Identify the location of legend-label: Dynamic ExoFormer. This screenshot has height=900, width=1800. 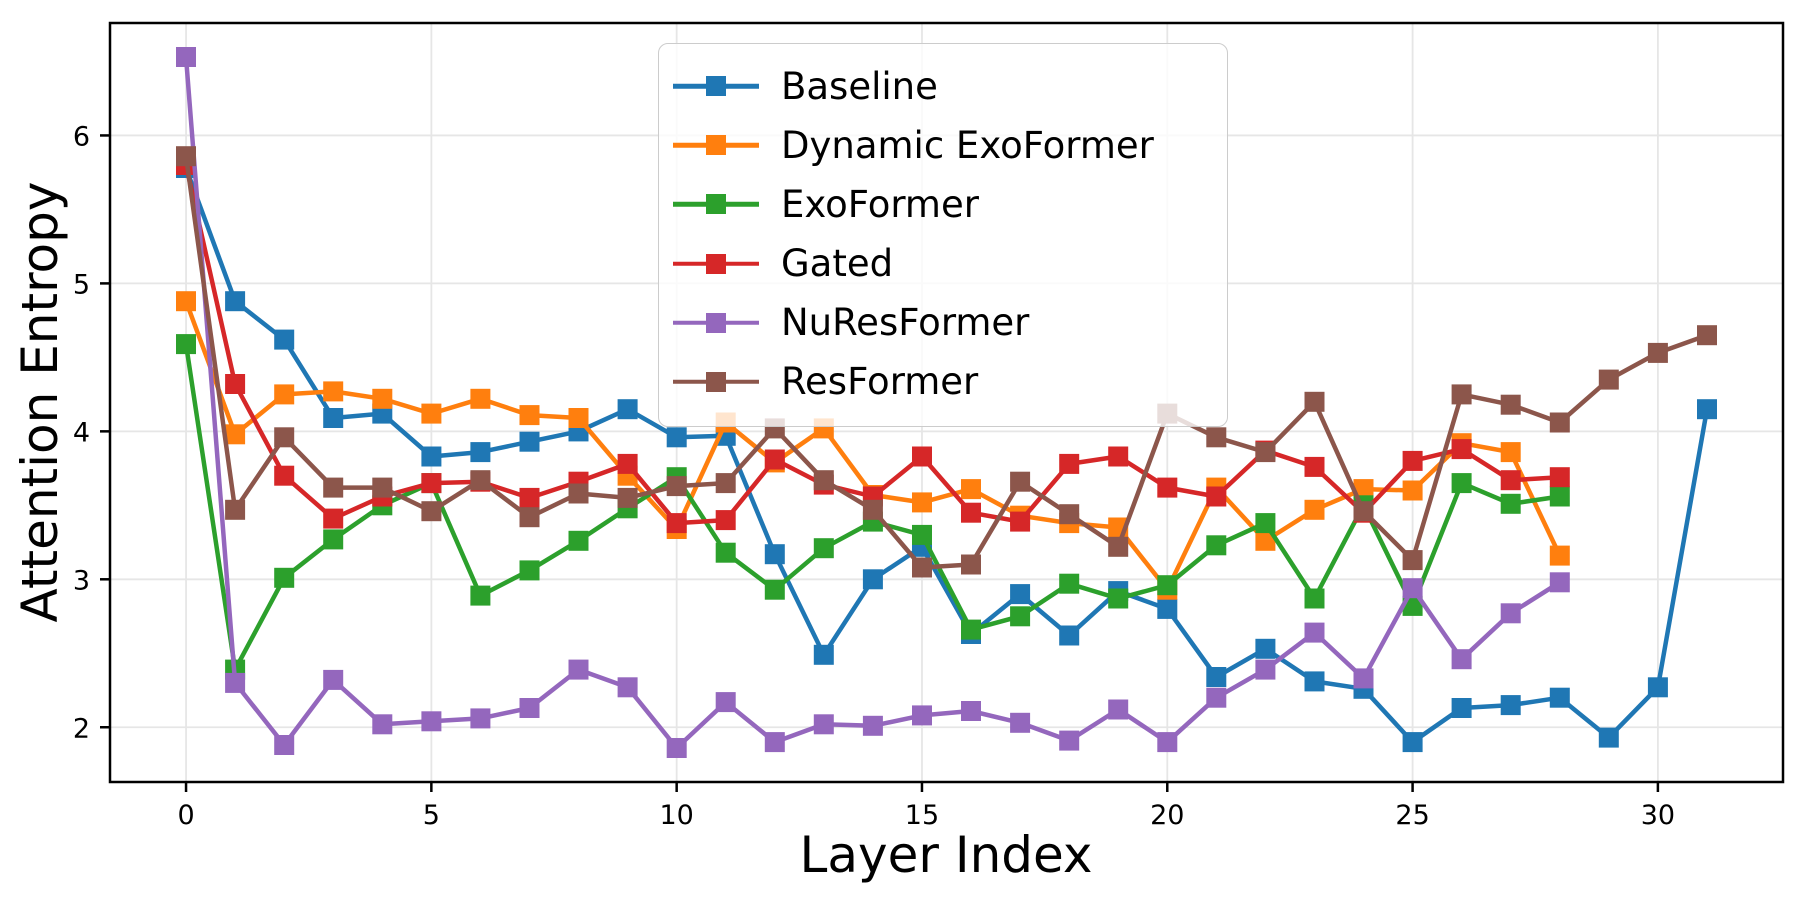
(967, 145).